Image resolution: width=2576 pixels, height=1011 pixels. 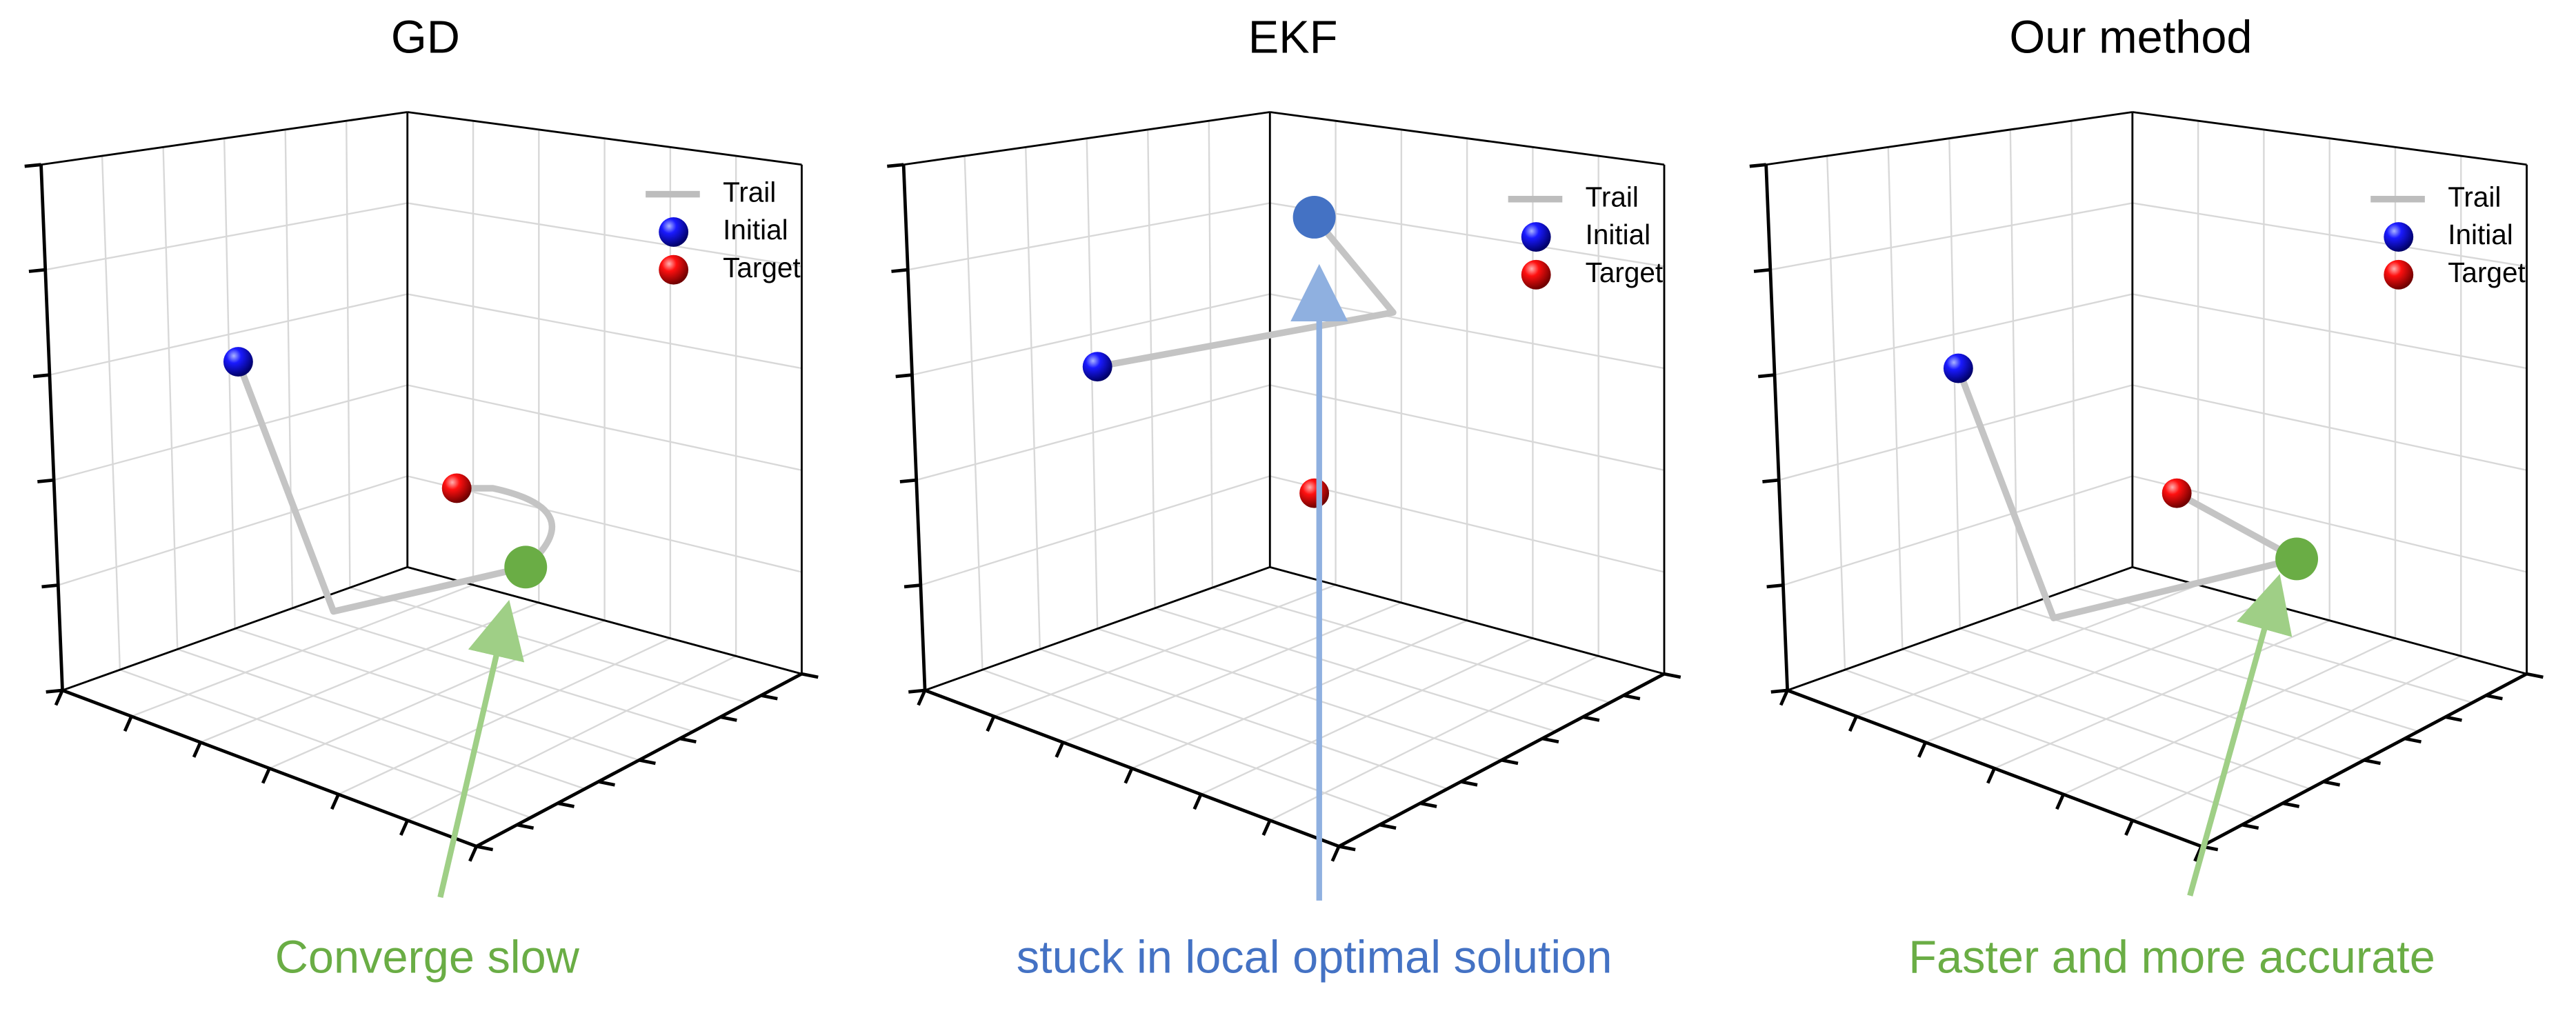 I want to click on annotation: Converge slow, so click(x=427, y=958).